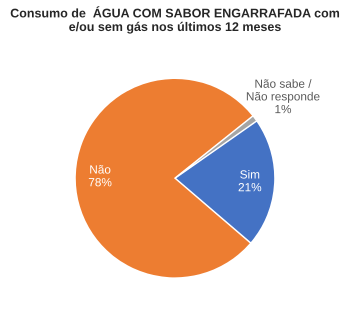 Image resolution: width=350 pixels, height=333 pixels. I want to click on slice-label: Sim, so click(250, 174).